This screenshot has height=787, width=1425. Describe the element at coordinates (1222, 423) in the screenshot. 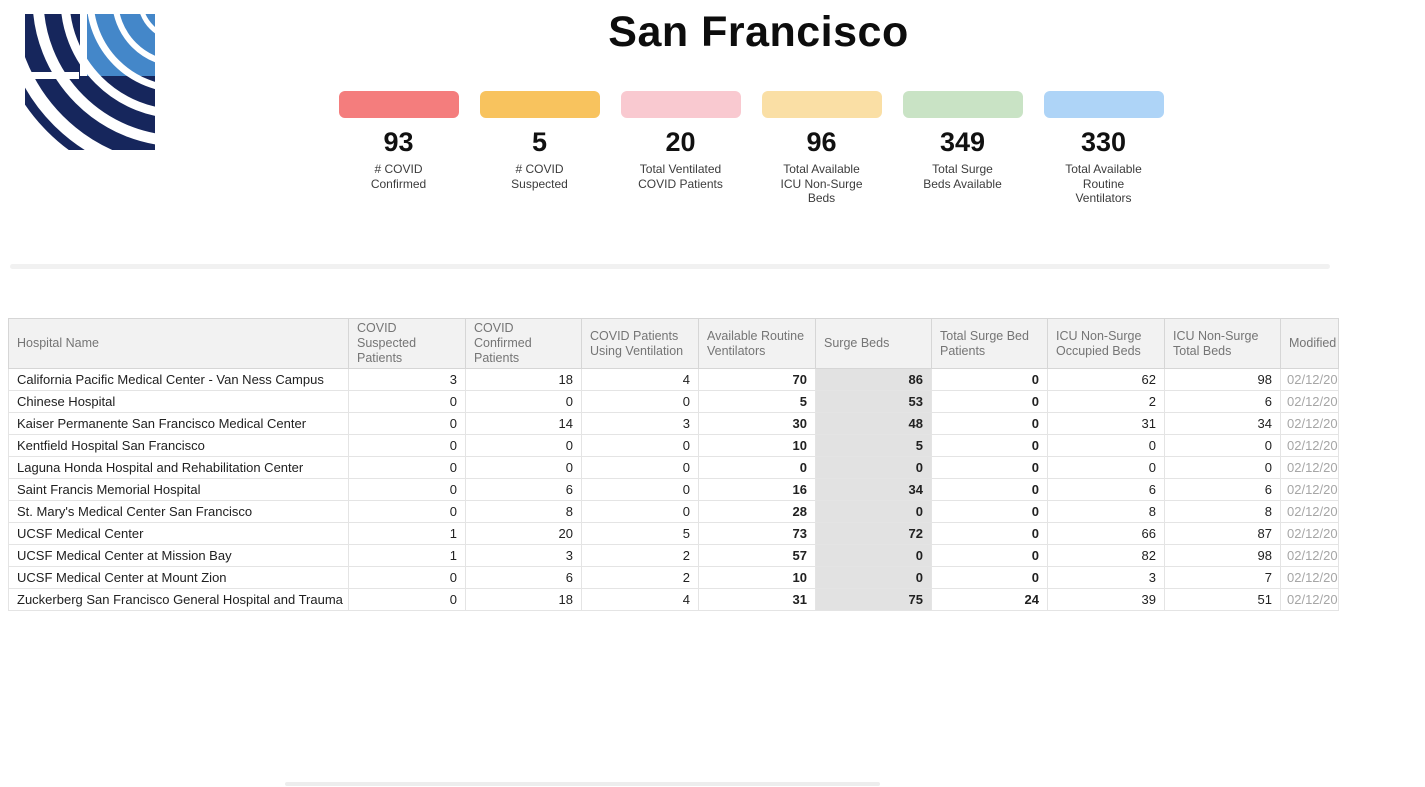

I see `cell-icu_nonsurge_total: 34` at that location.